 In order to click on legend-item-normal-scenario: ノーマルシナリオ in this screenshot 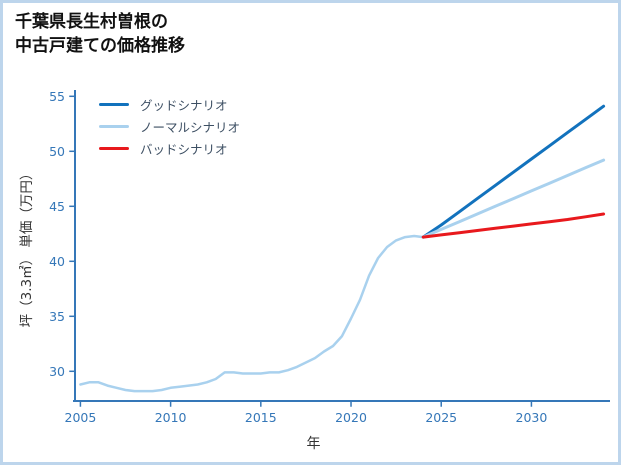, I will do `click(169, 126)`.